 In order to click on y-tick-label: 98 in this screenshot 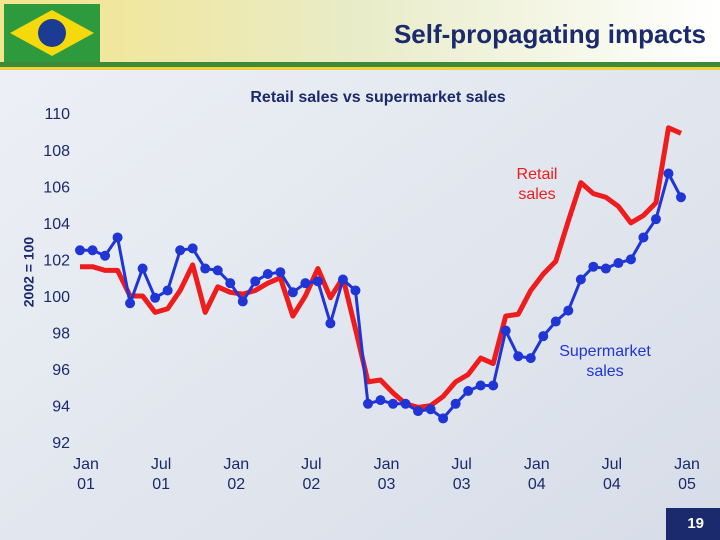, I will do `click(61, 334)`.